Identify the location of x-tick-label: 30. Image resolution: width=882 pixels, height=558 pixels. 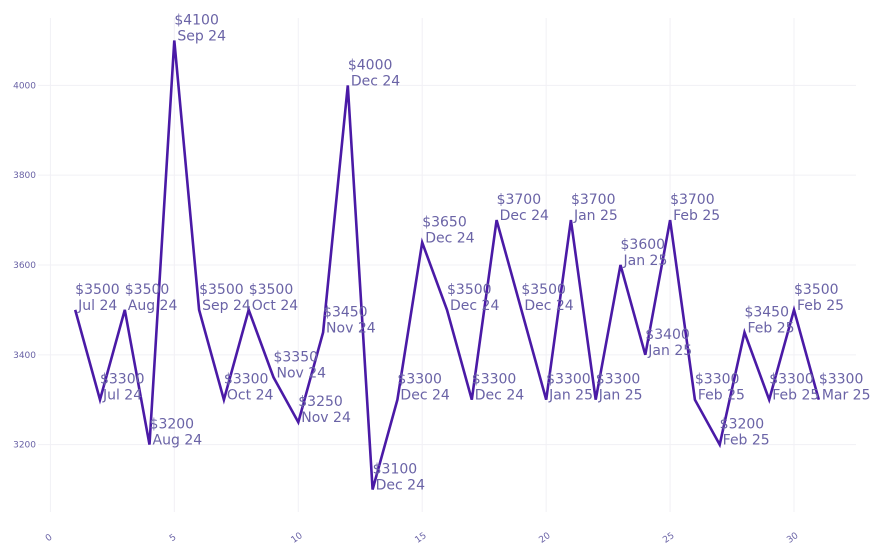
(792, 538).